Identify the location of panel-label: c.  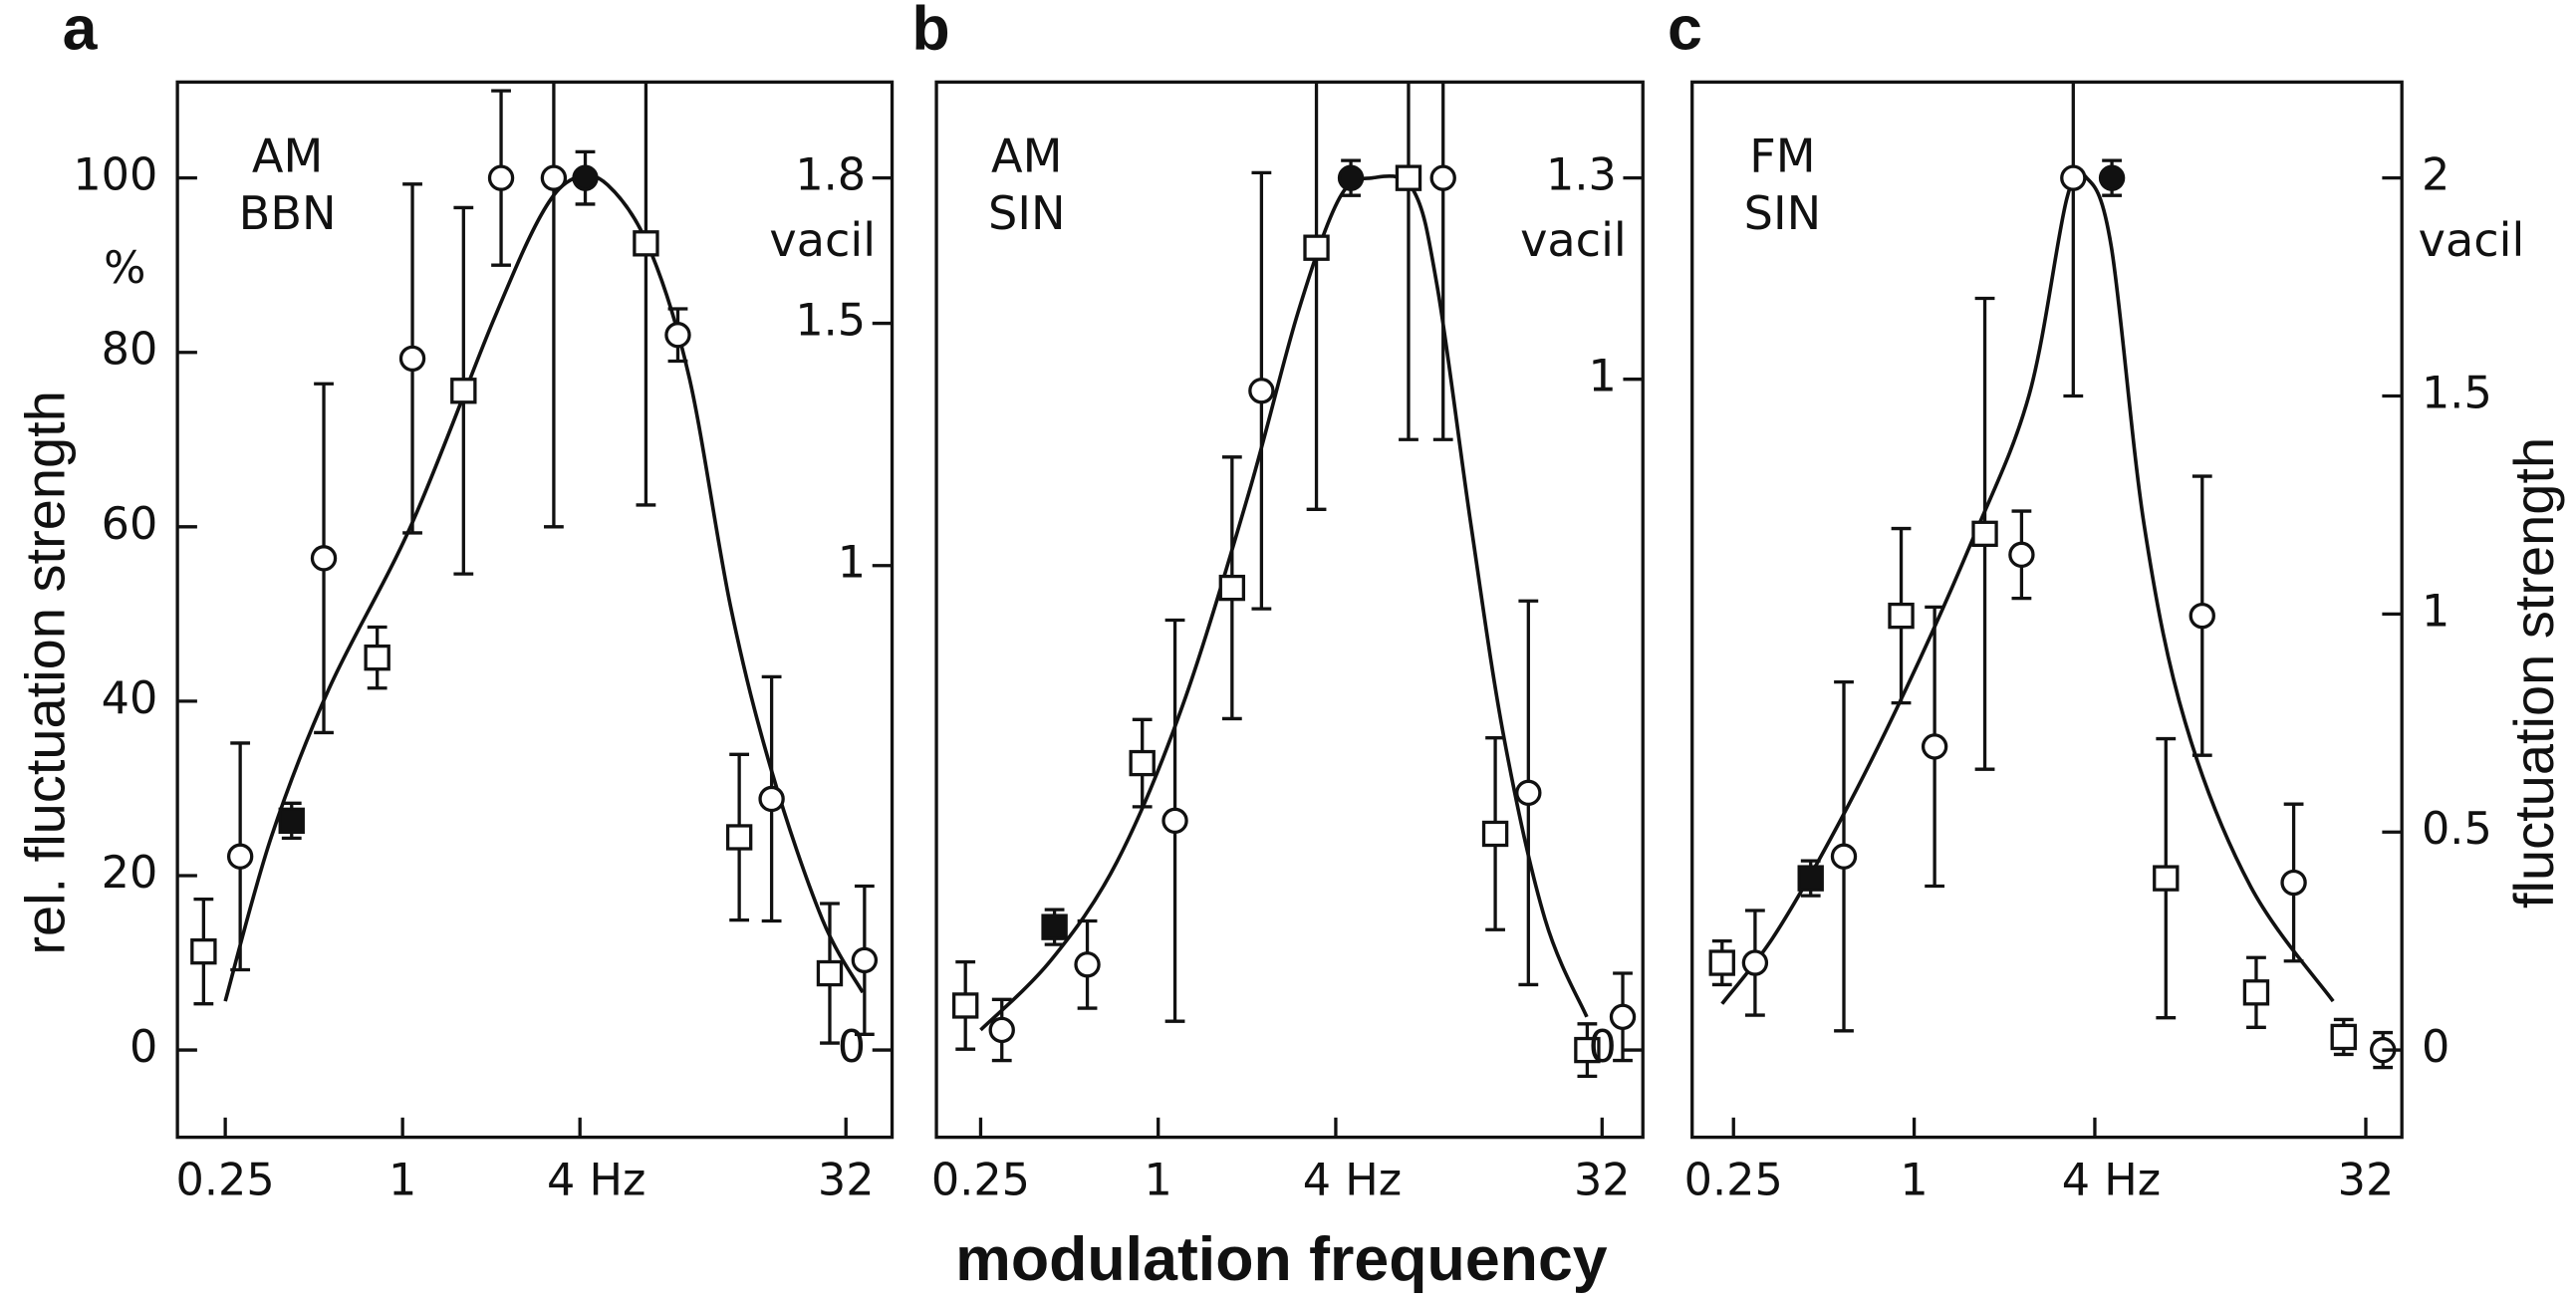
(1685, 31).